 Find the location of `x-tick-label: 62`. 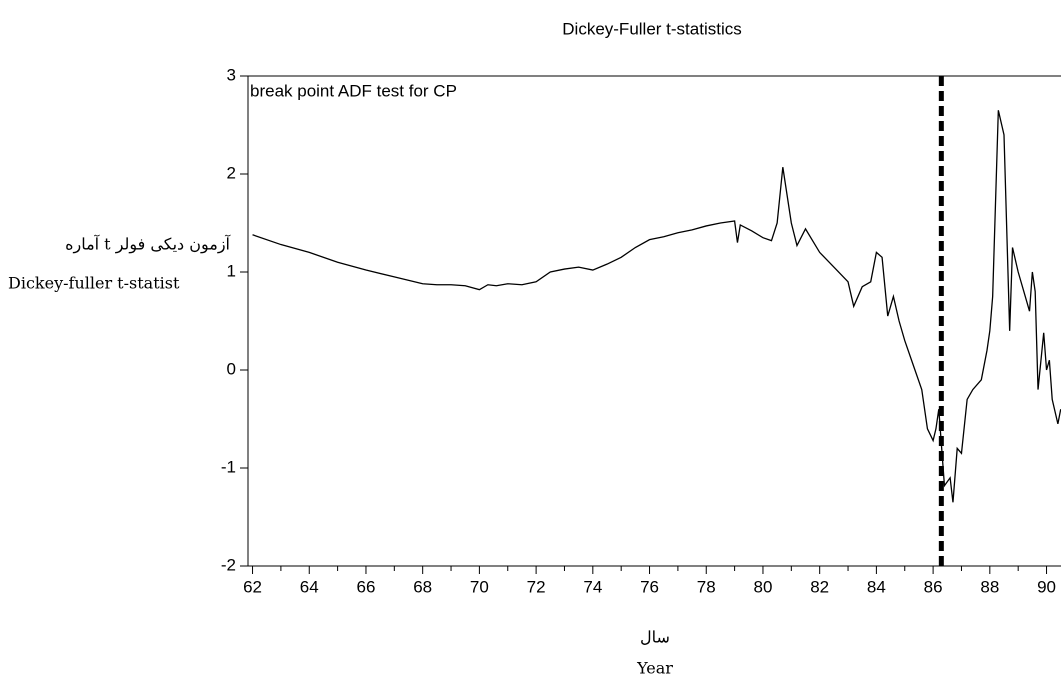

x-tick-label: 62 is located at coordinates (252, 586).